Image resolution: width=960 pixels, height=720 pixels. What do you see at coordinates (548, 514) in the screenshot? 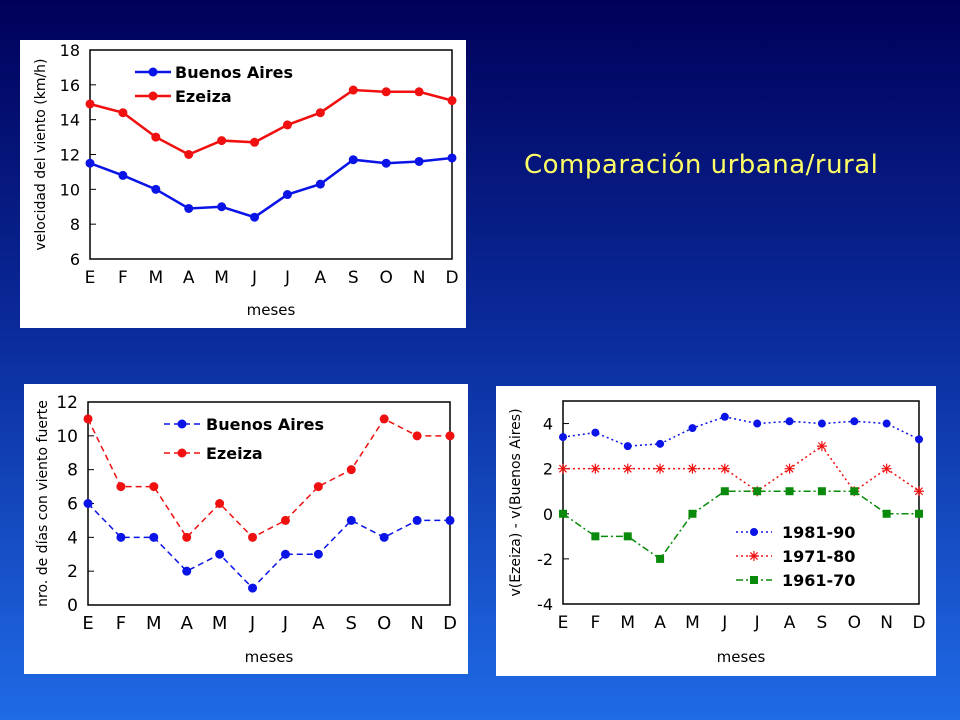
I see `y-tick-label: 0` at bounding box center [548, 514].